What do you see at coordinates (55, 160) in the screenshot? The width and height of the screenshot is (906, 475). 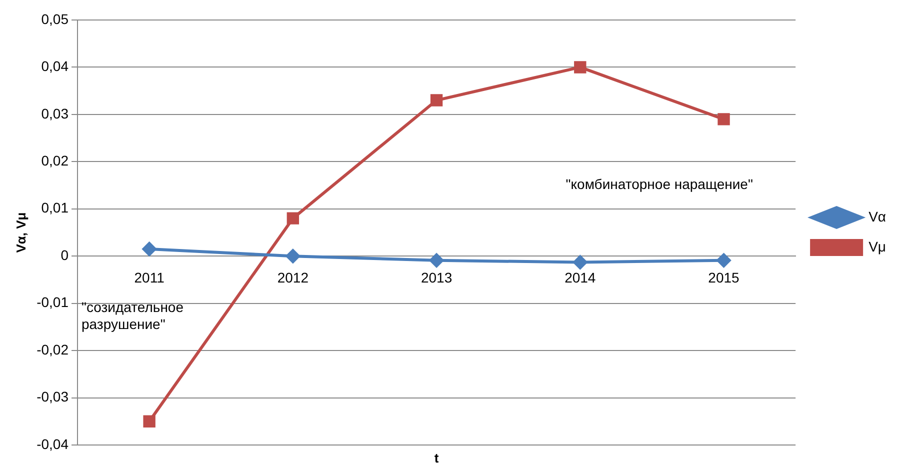 I see `y-tick-label: 0,02` at bounding box center [55, 160].